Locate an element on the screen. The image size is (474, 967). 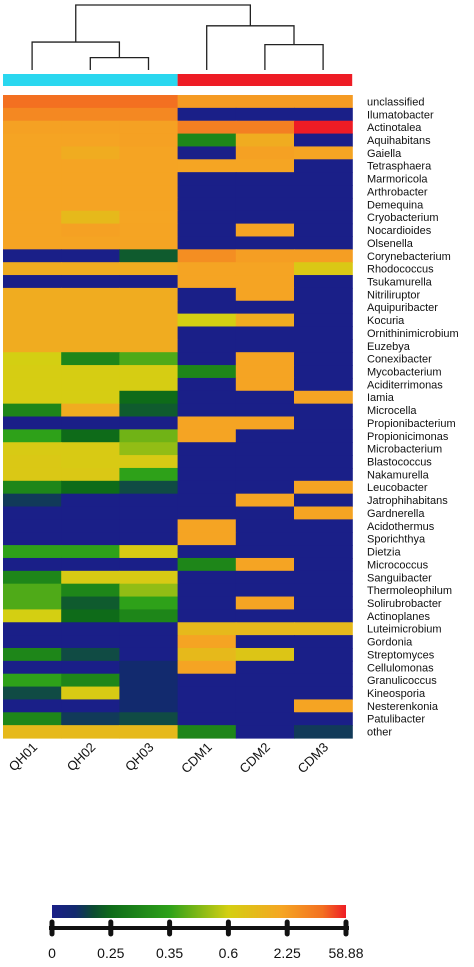
row-label: Leucobacter is located at coordinates (397, 488).